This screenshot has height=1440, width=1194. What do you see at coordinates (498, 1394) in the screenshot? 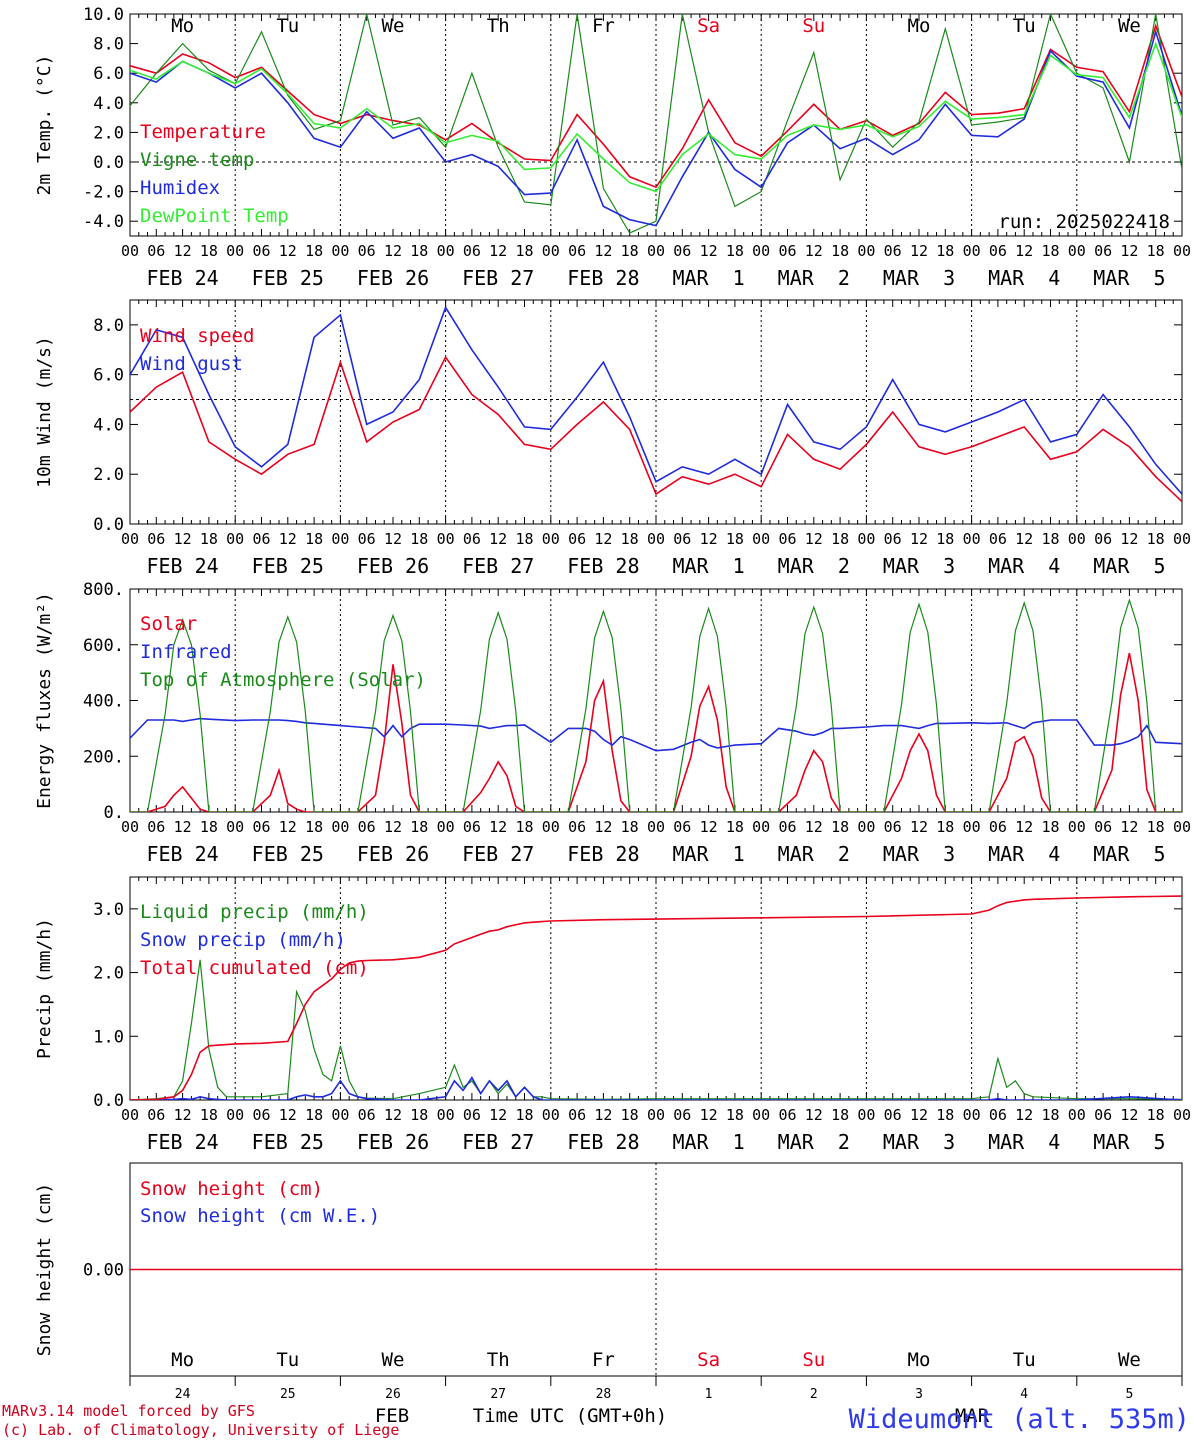
I see `day-number-label: 27` at bounding box center [498, 1394].